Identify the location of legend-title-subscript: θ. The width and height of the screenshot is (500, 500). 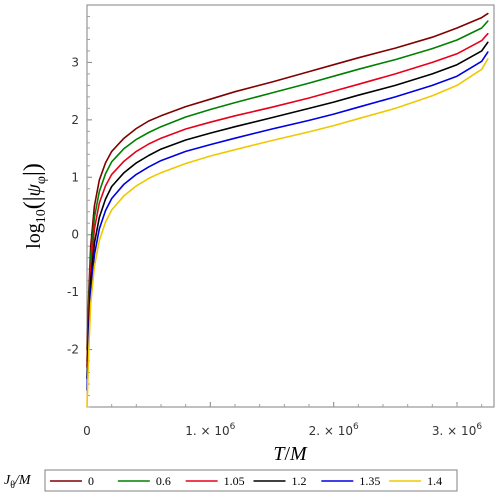
(12, 485).